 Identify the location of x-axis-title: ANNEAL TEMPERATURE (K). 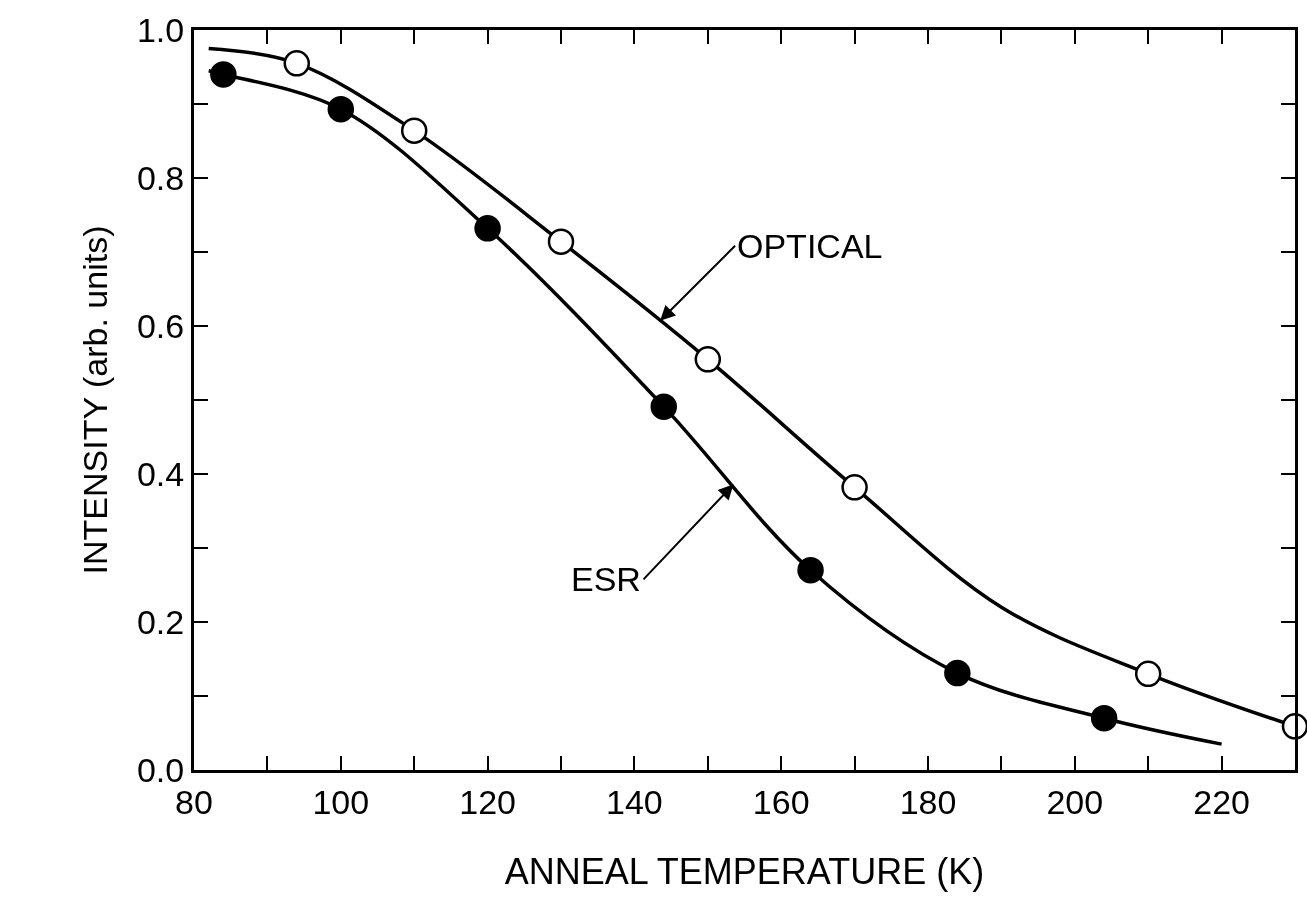
(744, 872).